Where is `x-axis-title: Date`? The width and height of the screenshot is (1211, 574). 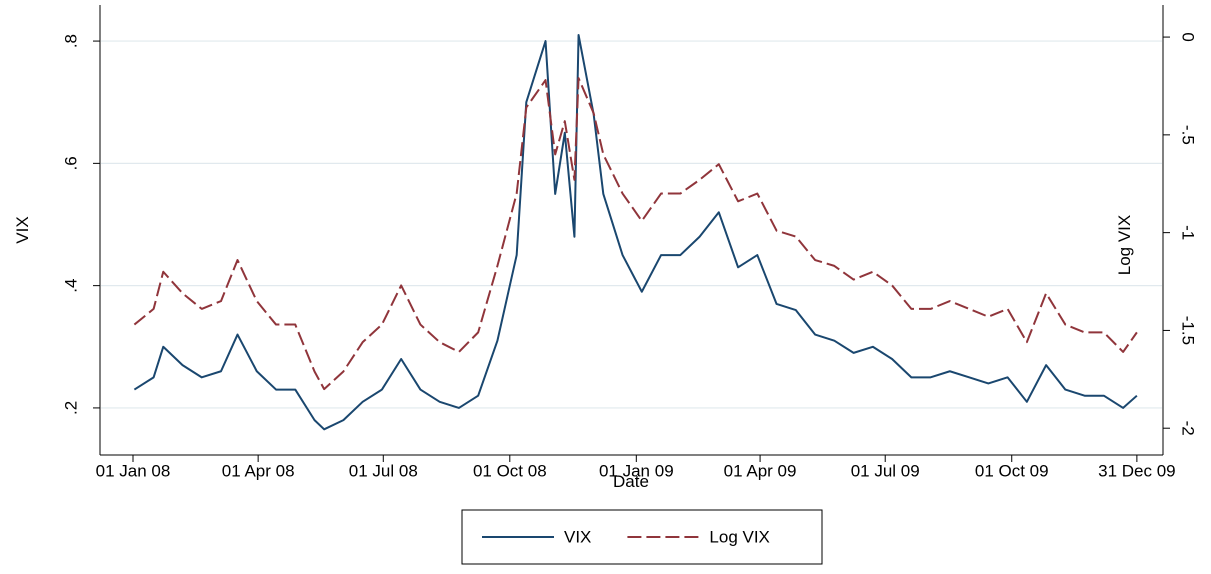
x-axis-title: Date is located at coordinates (631, 481).